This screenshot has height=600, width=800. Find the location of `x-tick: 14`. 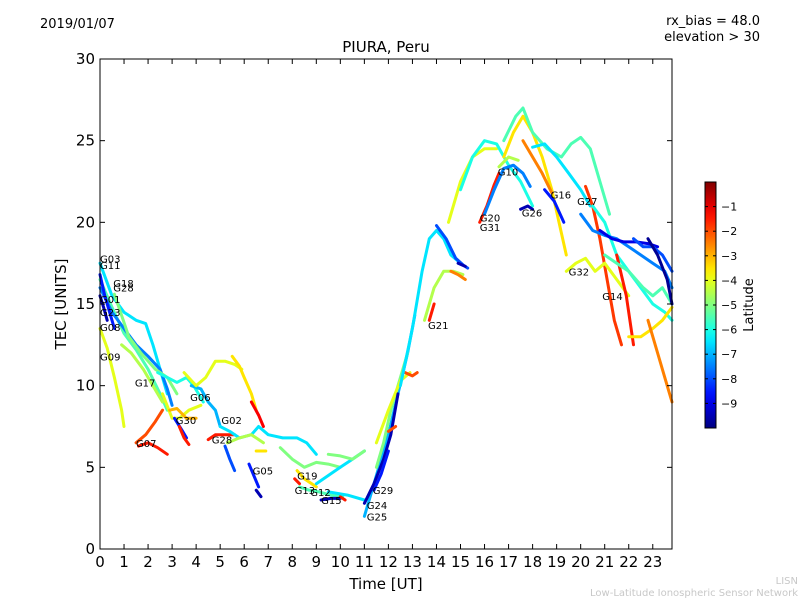

x-tick: 14 is located at coordinates (436, 315).